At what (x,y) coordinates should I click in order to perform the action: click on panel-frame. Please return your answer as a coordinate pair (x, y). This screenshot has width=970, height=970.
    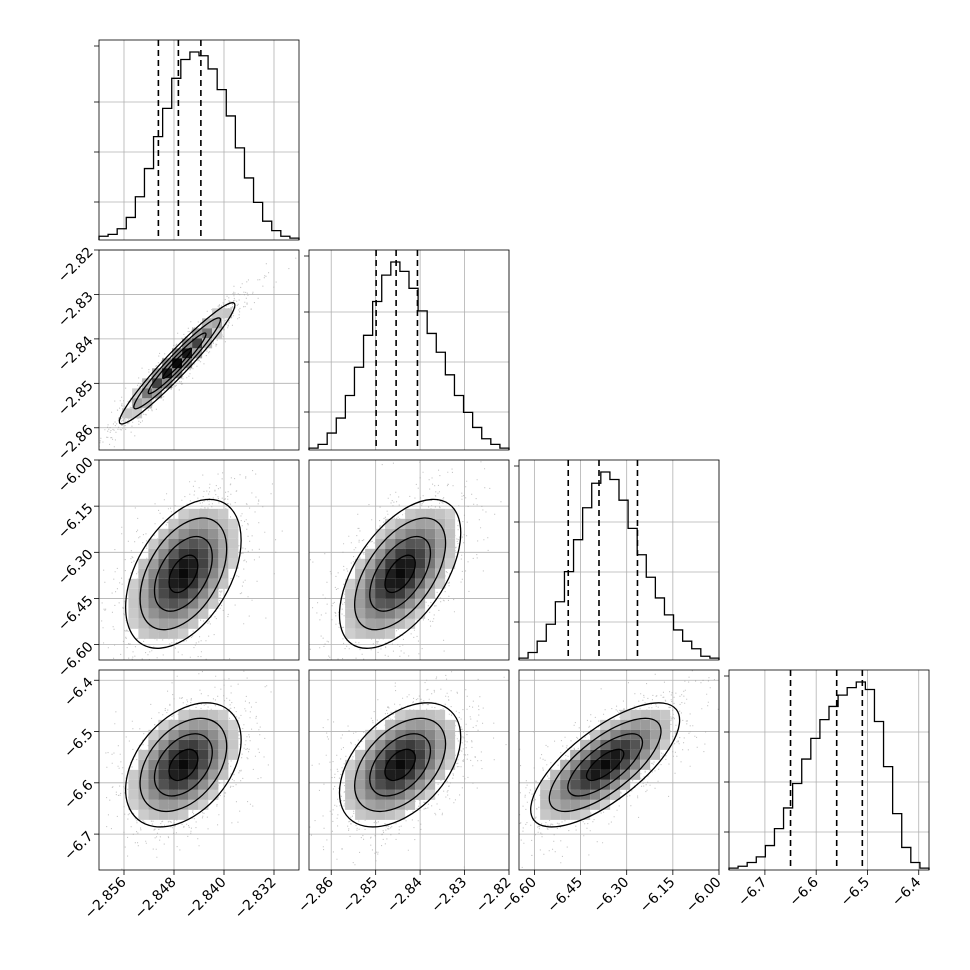
    Looking at the image, I should click on (619, 560).